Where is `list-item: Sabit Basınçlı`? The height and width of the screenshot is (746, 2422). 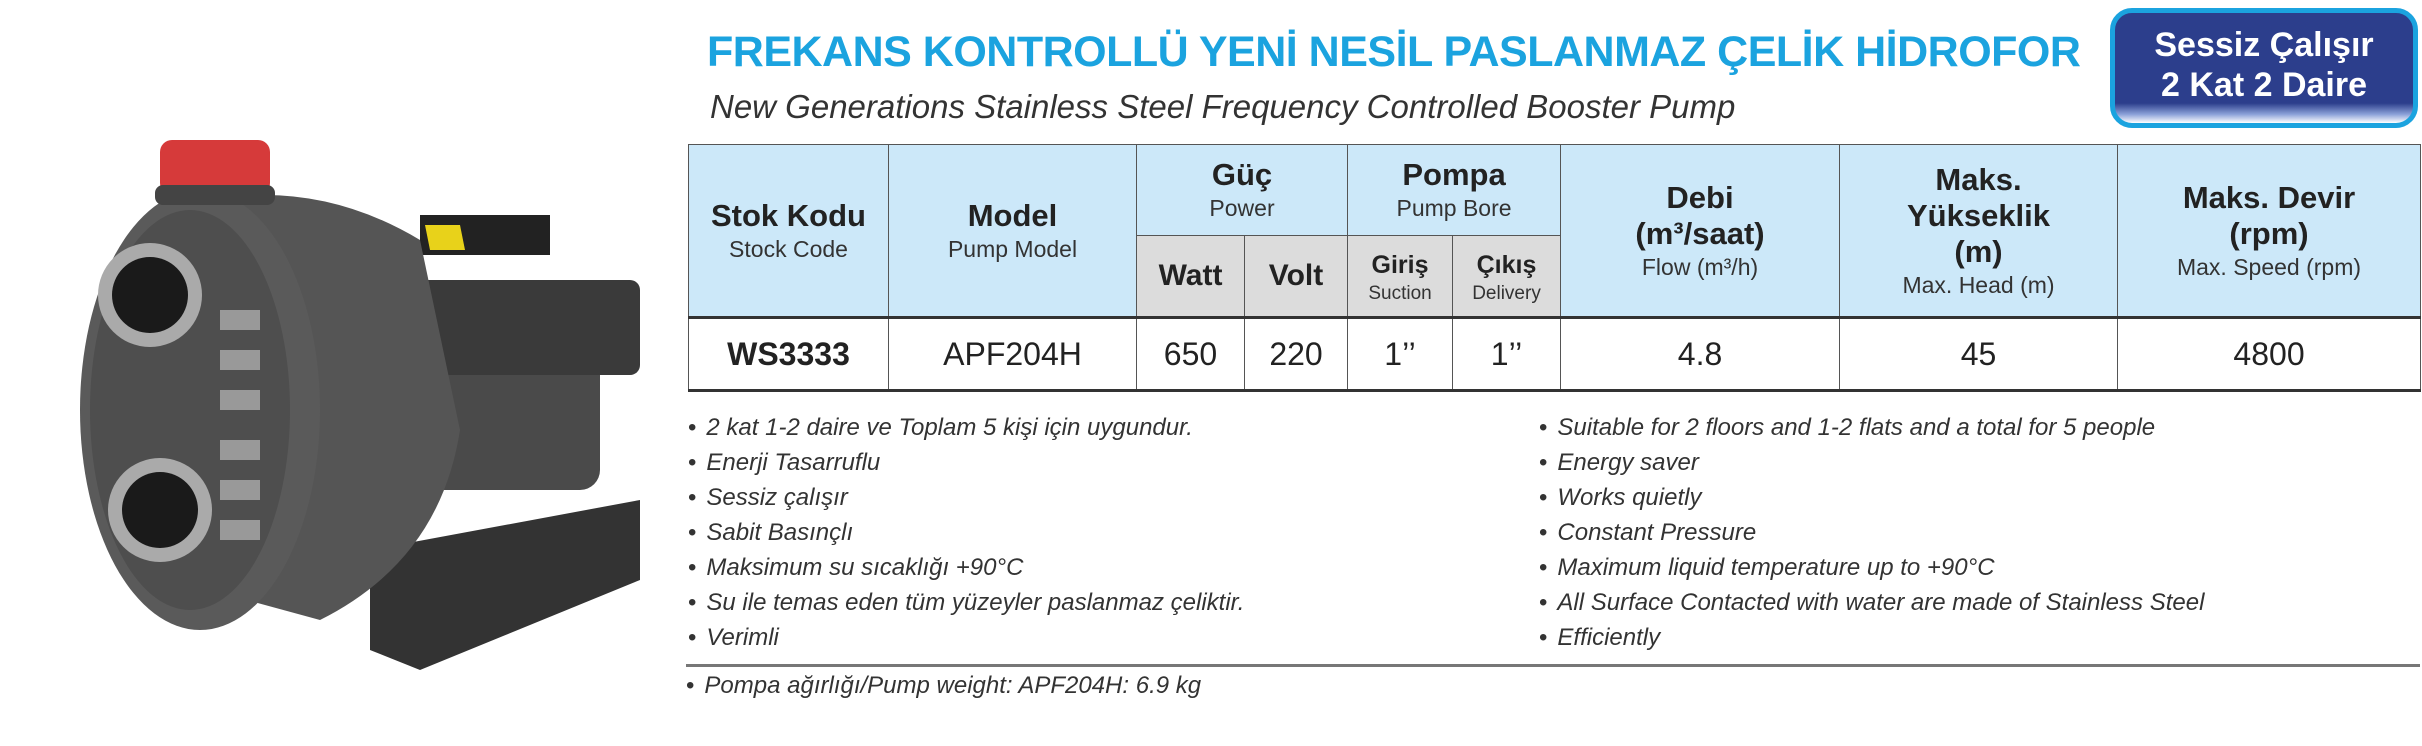 list-item: Sabit Basınçlı is located at coordinates (966, 532).